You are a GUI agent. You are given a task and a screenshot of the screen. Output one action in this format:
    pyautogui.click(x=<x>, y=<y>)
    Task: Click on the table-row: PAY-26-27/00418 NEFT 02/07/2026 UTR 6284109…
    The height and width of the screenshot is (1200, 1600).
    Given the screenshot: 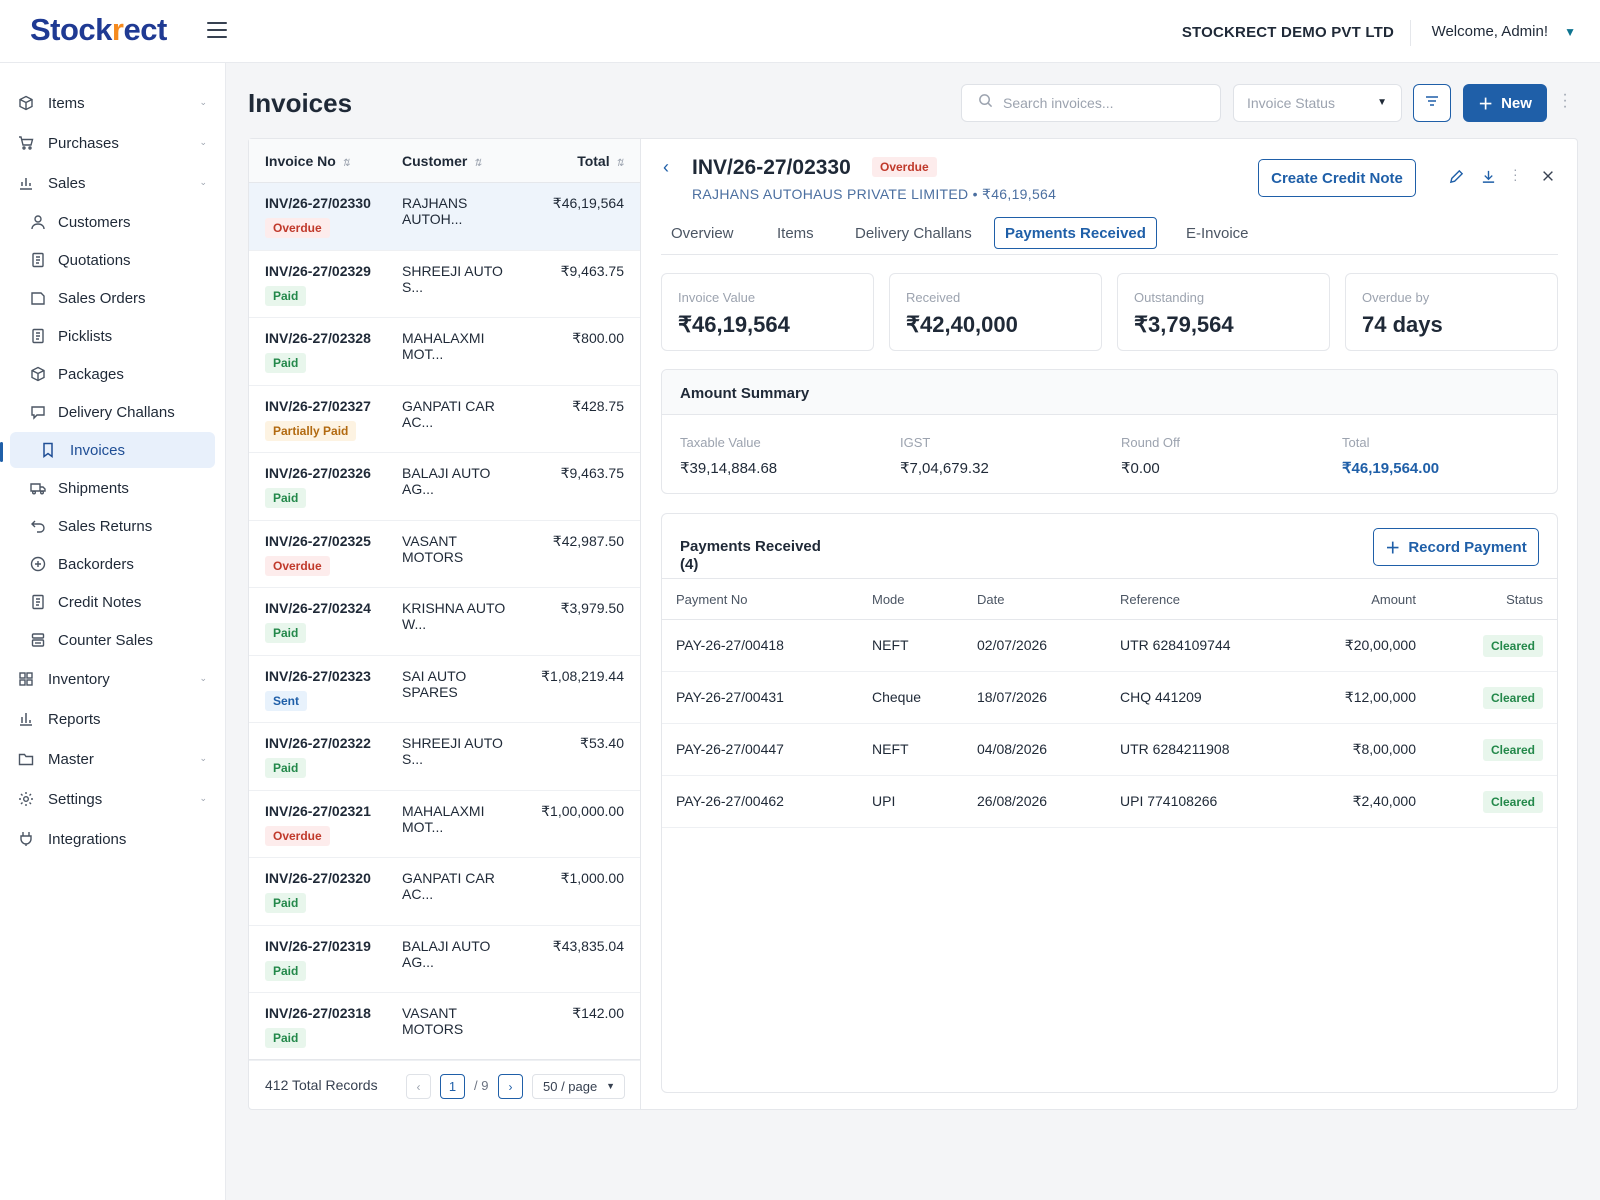 What is the action you would take?
    pyautogui.click(x=1109, y=646)
    